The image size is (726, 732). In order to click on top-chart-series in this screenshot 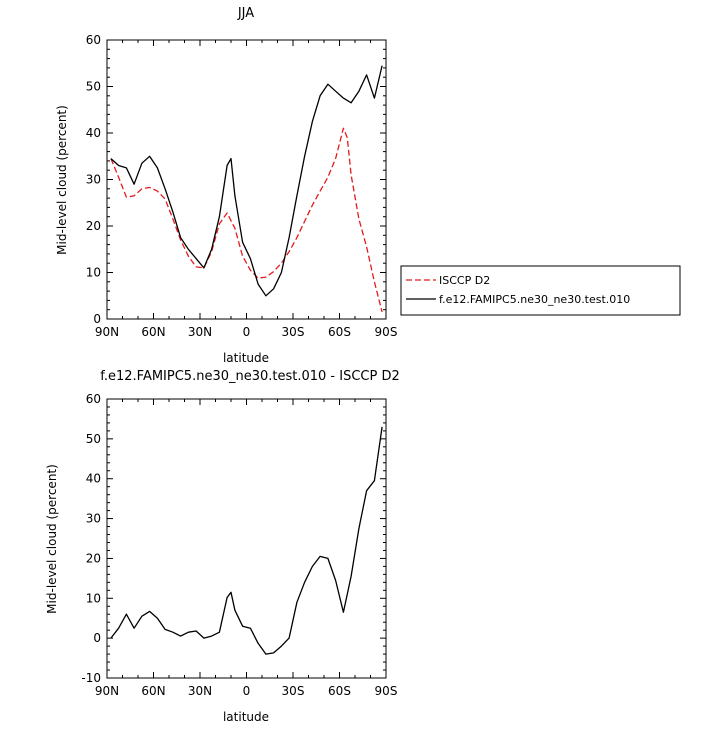, I will do `click(246, 189)`.